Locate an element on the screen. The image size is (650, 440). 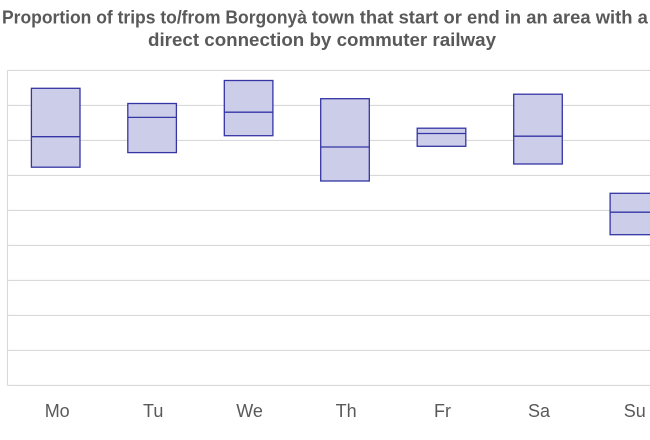
svg-text: Tu is located at coordinates (153, 411).